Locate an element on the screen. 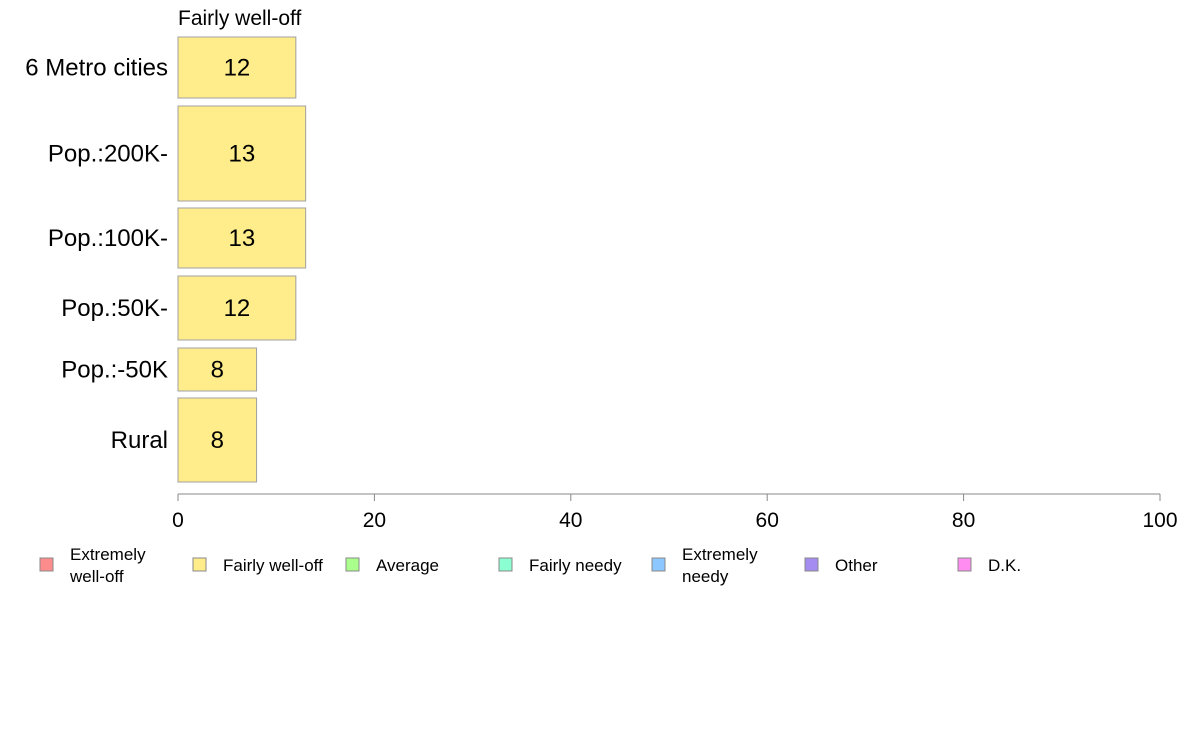 This screenshot has height=736, width=1188. bar-pop-100k is located at coordinates (242, 238).